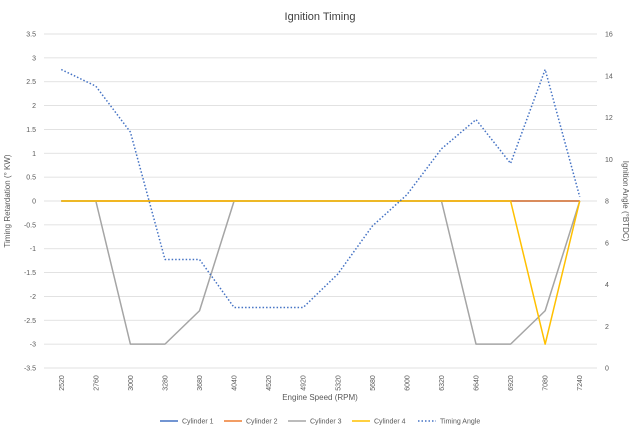 This screenshot has height=440, width=640. What do you see at coordinates (30, 273) in the screenshot?
I see `y-tick-label: -1.5` at bounding box center [30, 273].